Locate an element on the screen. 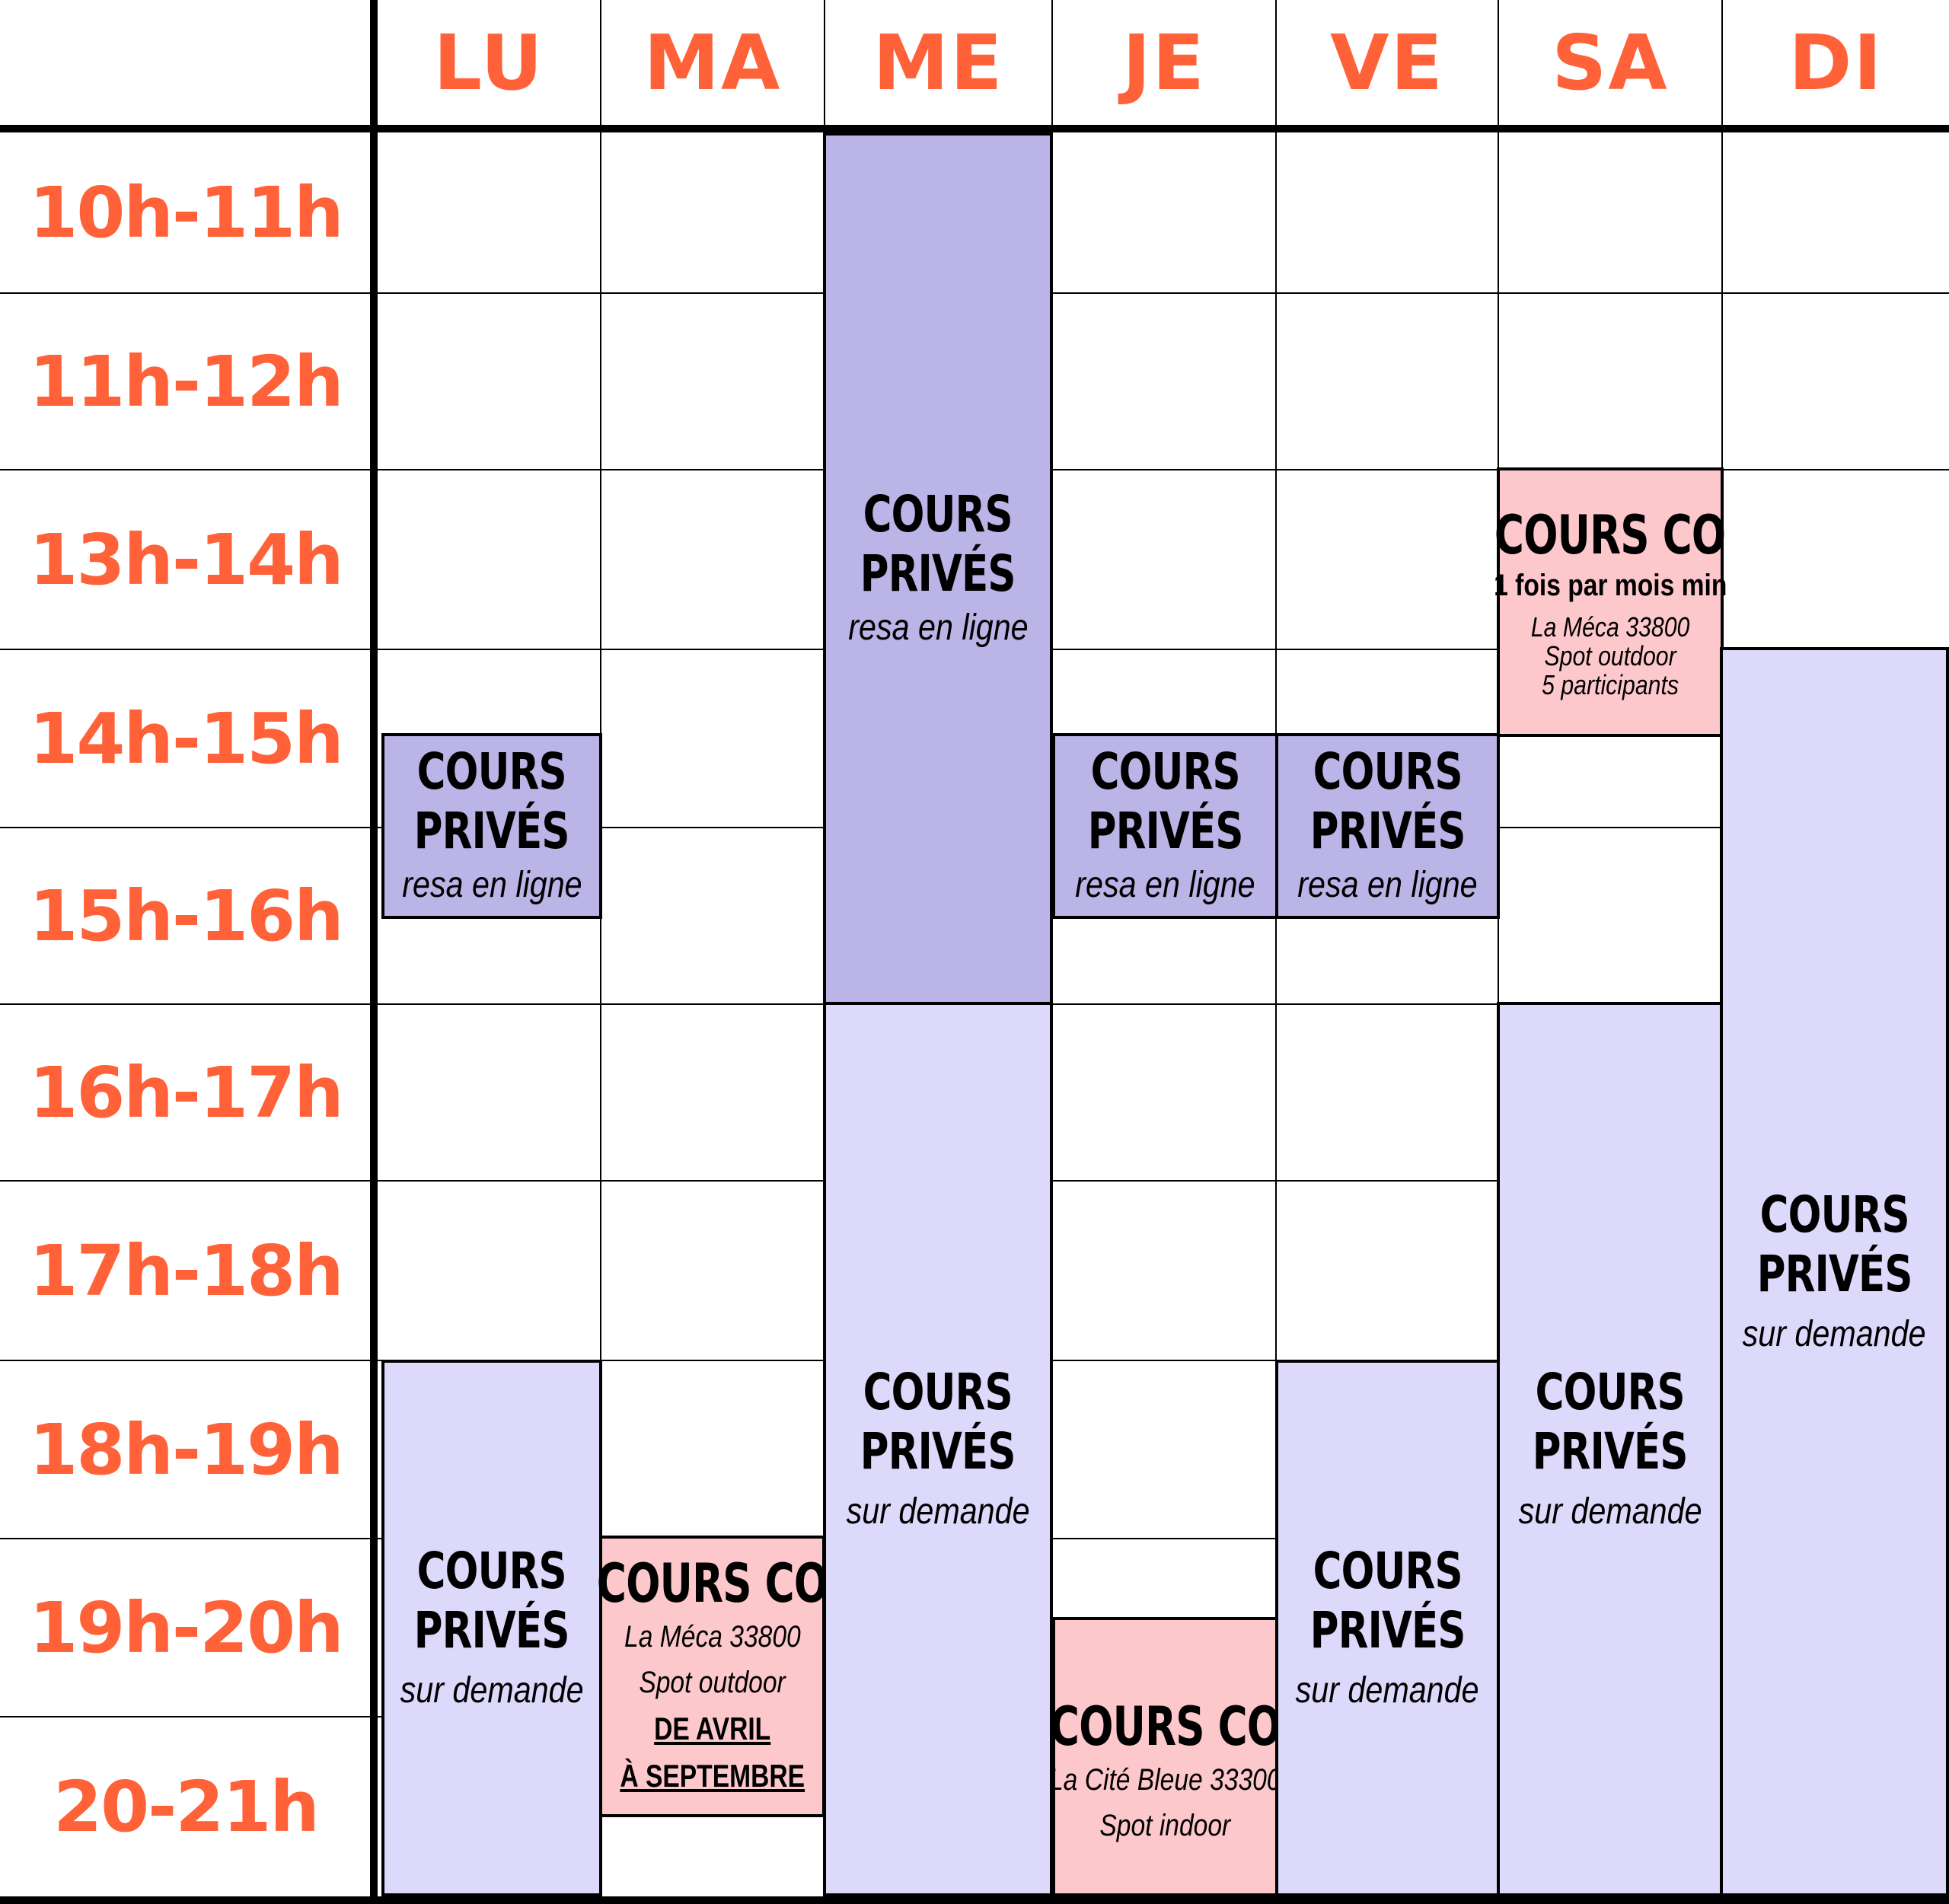  time-label: 20-21h is located at coordinates (186, 1807).